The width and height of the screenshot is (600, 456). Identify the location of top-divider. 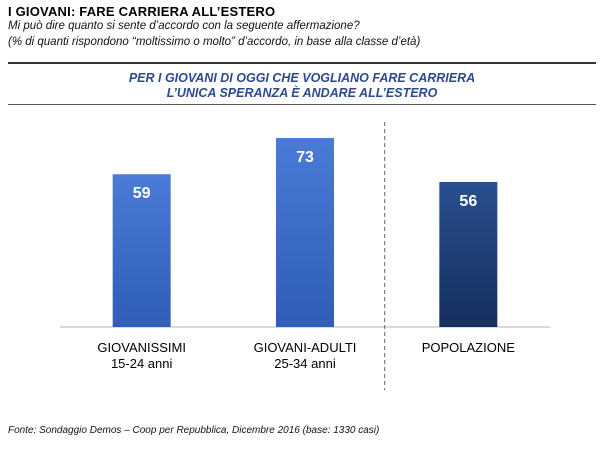
(302, 63).